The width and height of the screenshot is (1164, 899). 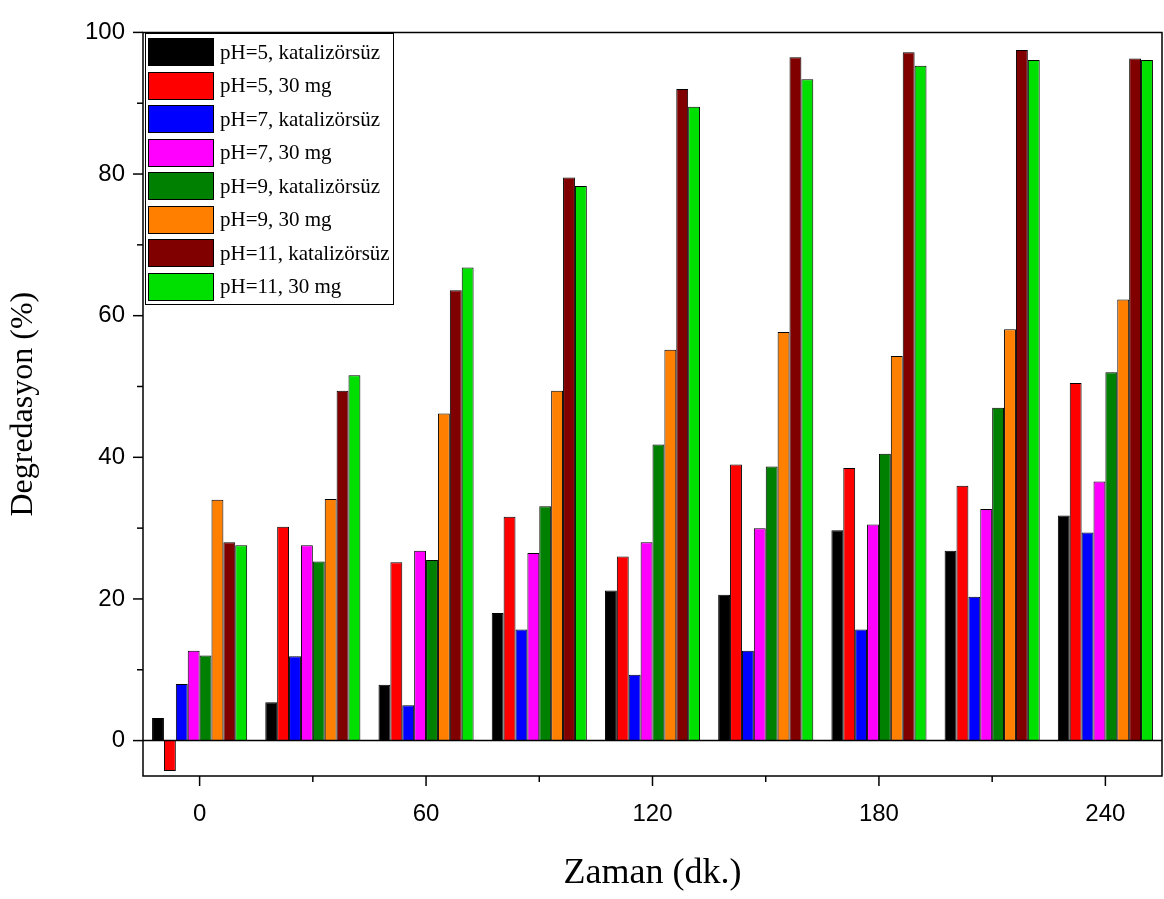 I want to click on y-axis-title: Degredasyon (%), so click(x=20, y=404).